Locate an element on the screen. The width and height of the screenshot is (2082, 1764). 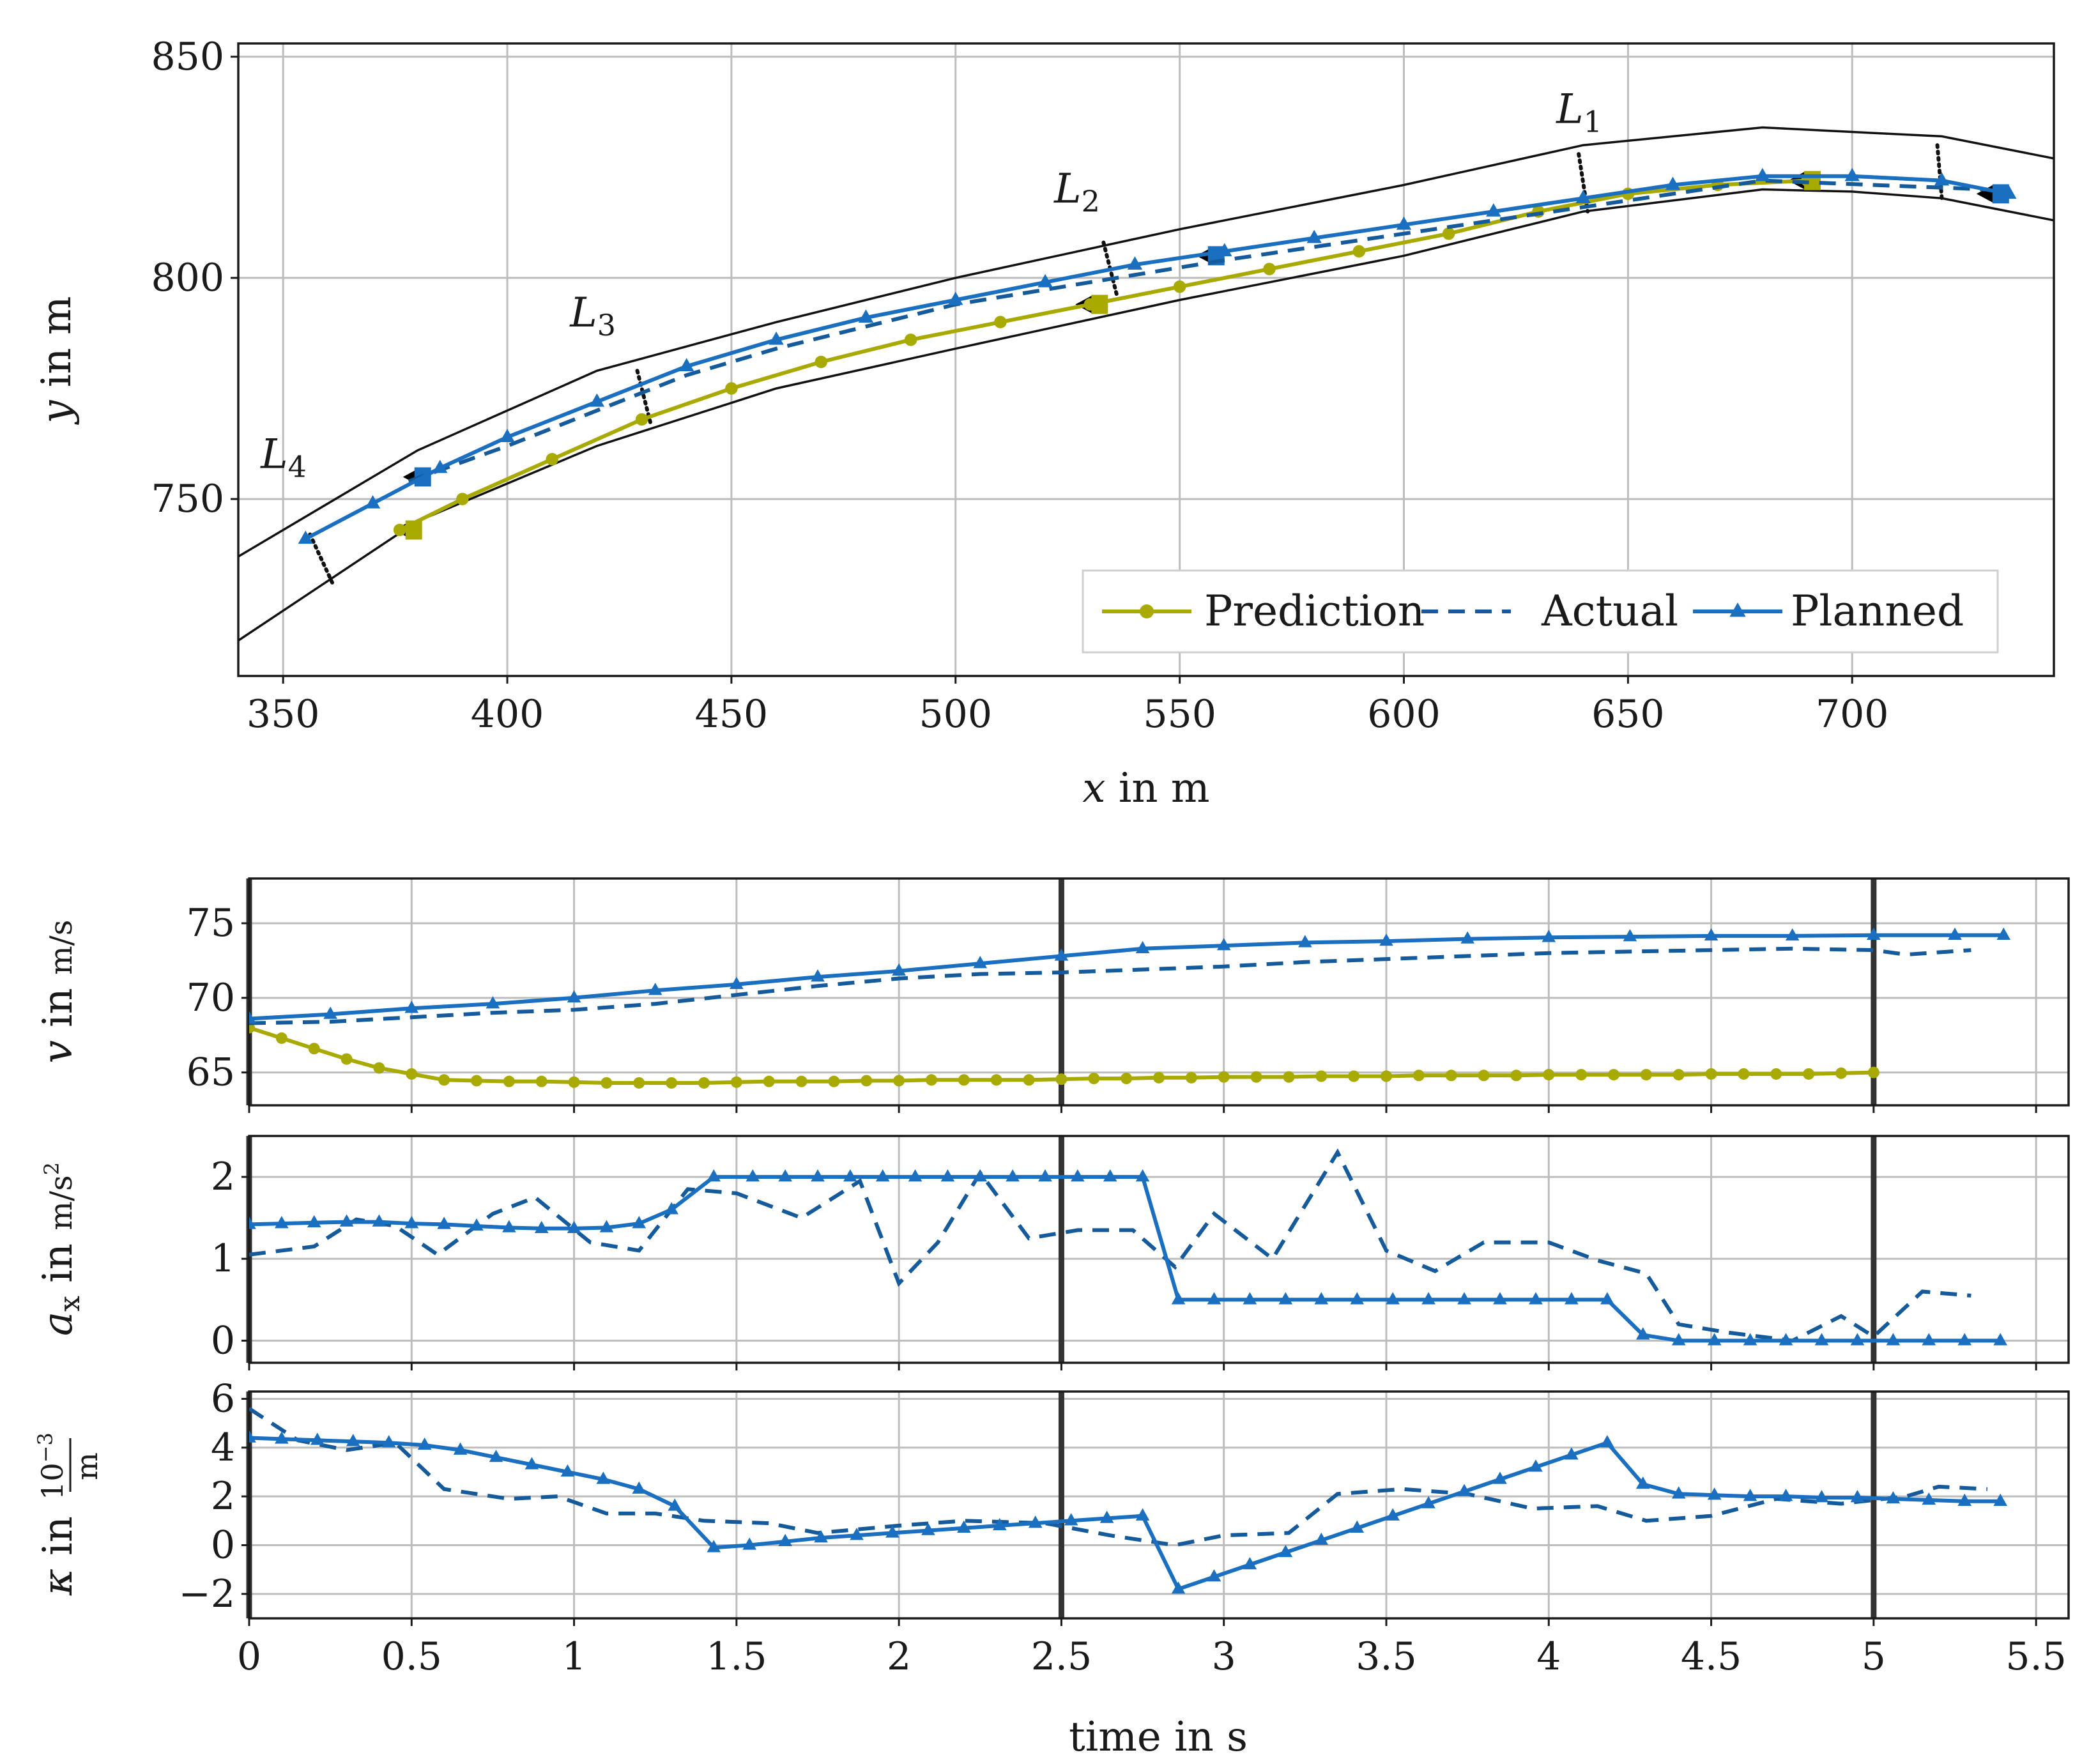
x-tick-label: 400 is located at coordinates (507, 714).